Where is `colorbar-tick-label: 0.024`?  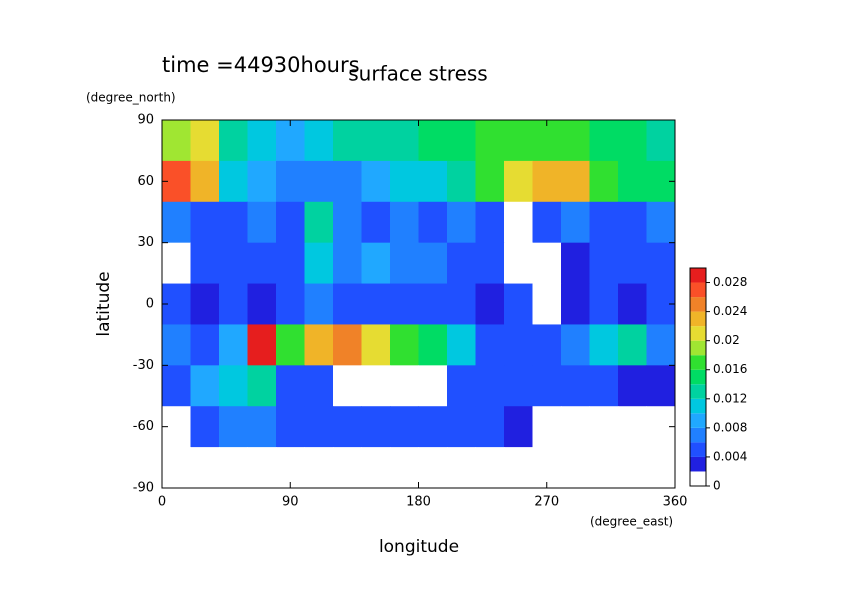
colorbar-tick-label: 0.024 is located at coordinates (730, 311).